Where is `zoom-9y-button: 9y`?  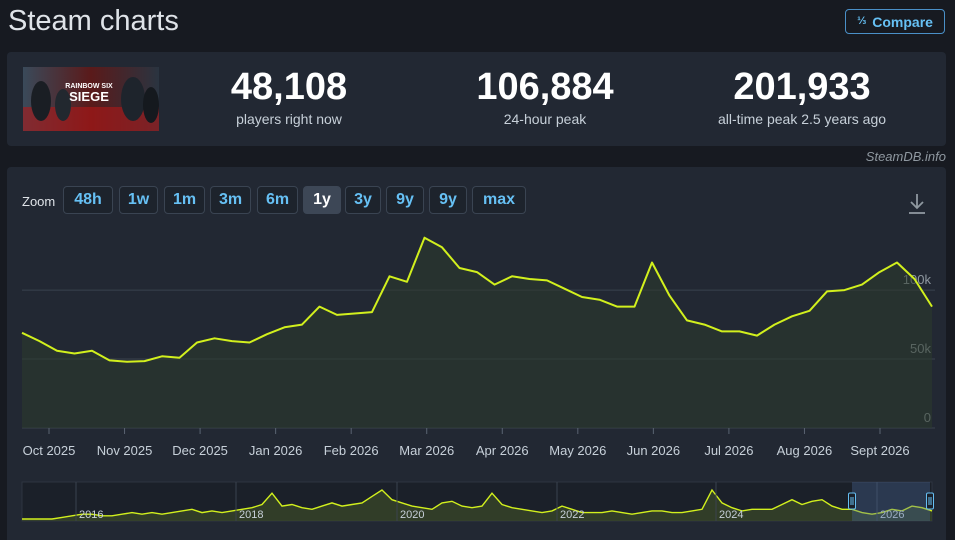 zoom-9y-button: 9y is located at coordinates (448, 200).